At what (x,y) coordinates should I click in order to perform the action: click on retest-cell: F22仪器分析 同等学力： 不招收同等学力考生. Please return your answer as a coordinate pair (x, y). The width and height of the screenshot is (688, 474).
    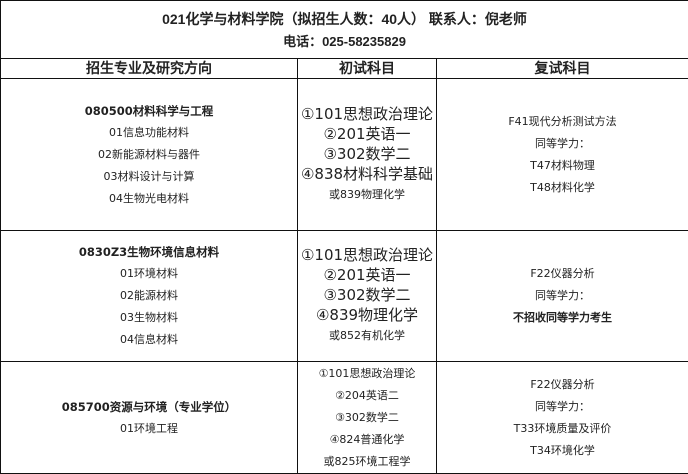
    Looking at the image, I should click on (562, 296).